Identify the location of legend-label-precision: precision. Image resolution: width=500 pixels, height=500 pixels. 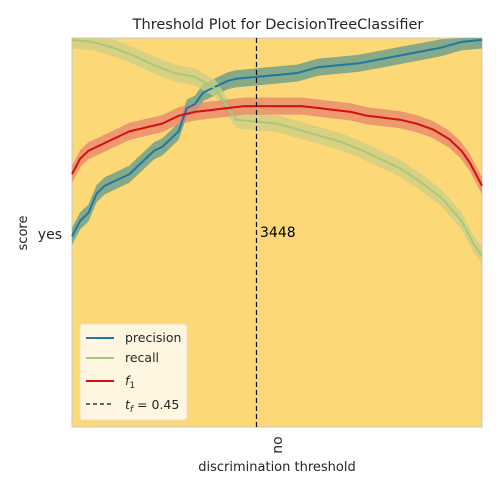
(153, 337).